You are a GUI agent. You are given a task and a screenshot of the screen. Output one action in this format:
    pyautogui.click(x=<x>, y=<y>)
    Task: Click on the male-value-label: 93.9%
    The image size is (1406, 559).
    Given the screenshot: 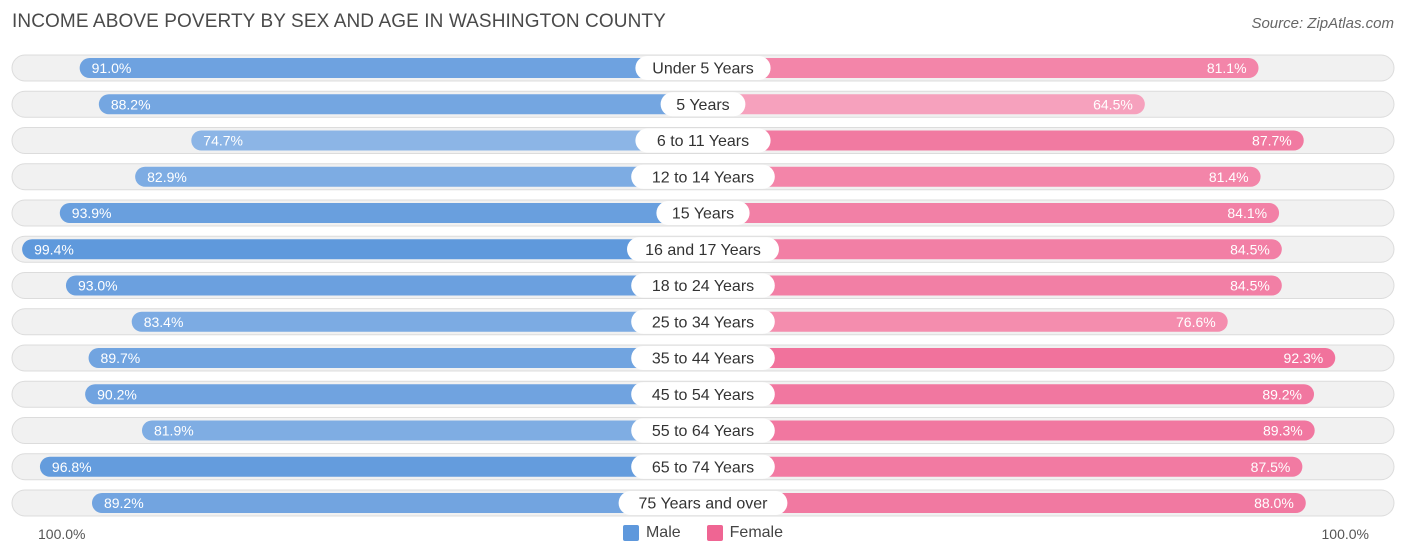 What is the action you would take?
    pyautogui.click(x=92, y=213)
    